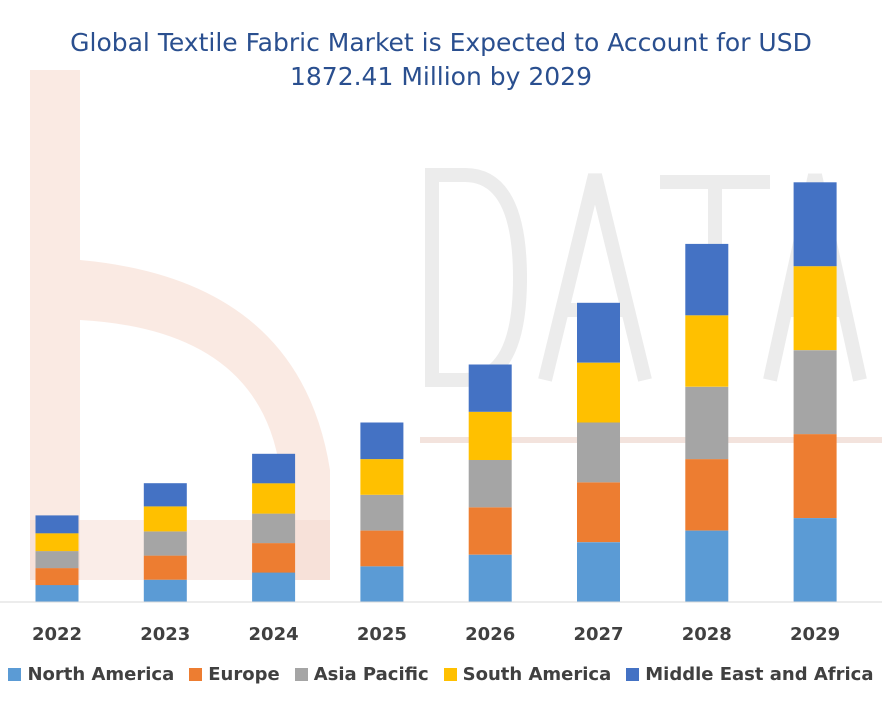 Image resolution: width=882 pixels, height=725 pixels. I want to click on bar-segment-europe-2028, so click(707, 495).